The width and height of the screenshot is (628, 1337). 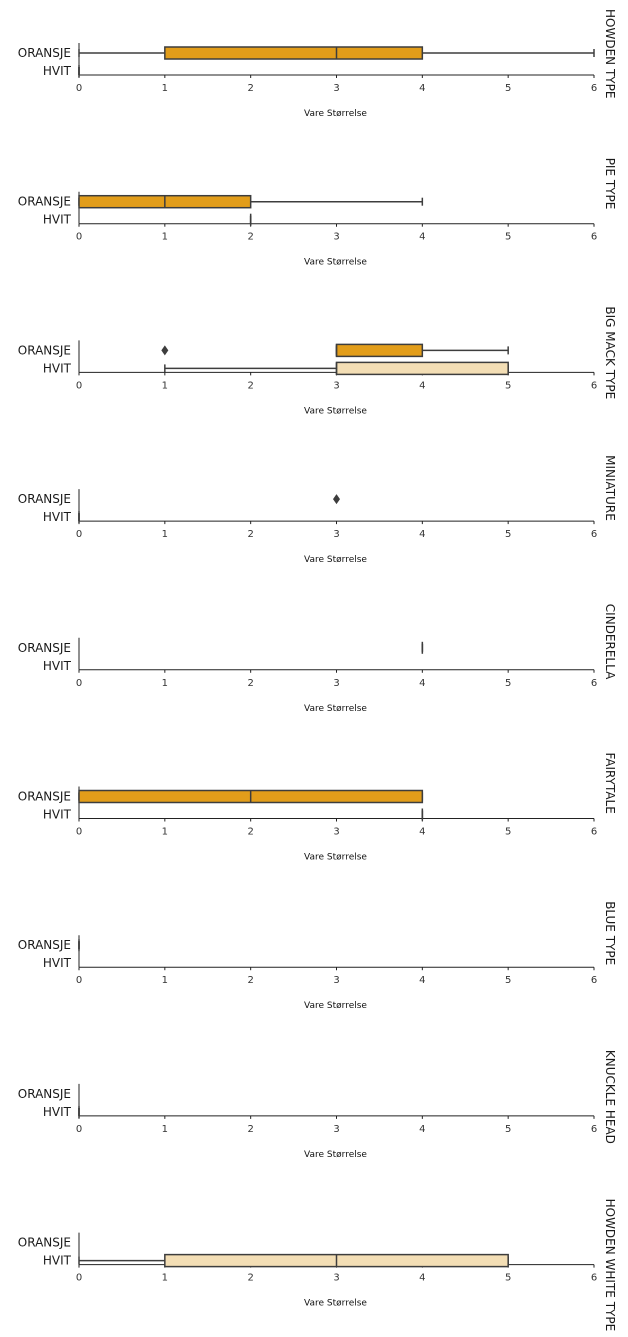 I want to click on facet-title: HOWDEN WHITE TYPE, so click(x=610, y=1265).